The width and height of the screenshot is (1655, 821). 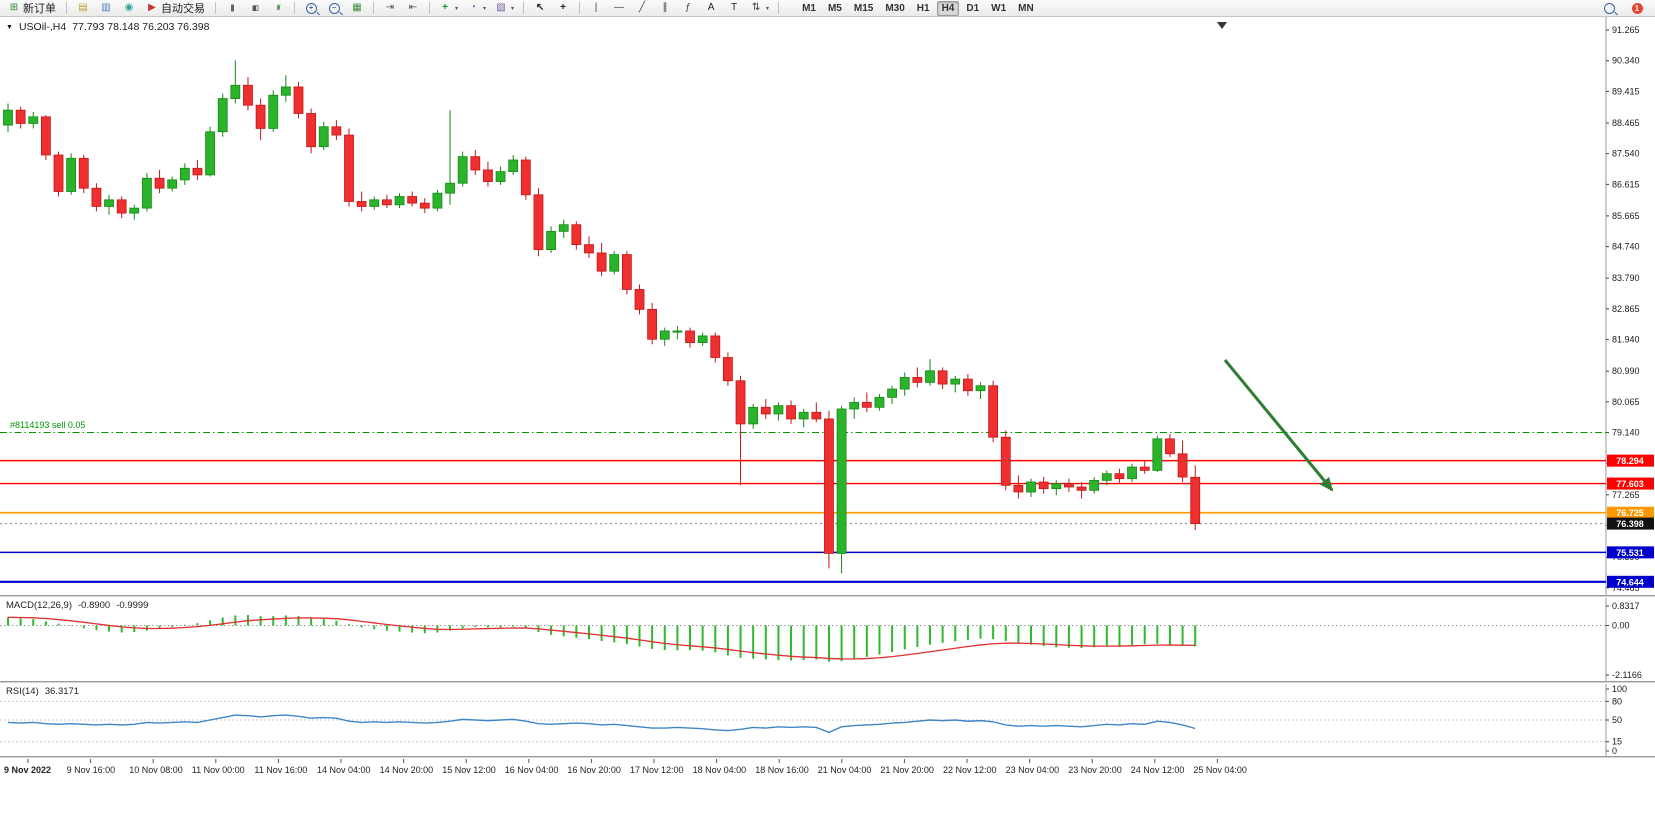 I want to click on timeframe-m1-button: M1, so click(x=809, y=8).